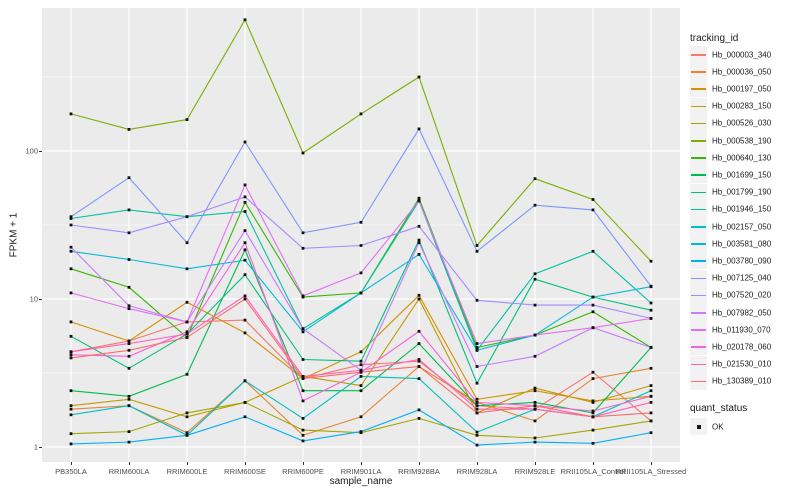 The height and width of the screenshot is (500, 800). I want to click on legend-label: Hb_007982_050, so click(742, 312).